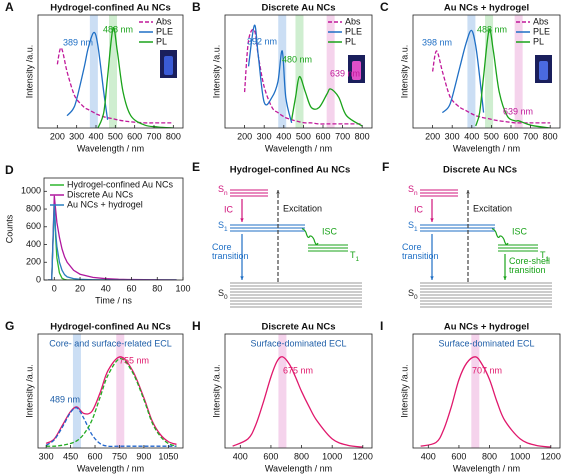  Describe the element at coordinates (113, 300) in the screenshot. I see `x-axis-label: Time / ns` at that location.